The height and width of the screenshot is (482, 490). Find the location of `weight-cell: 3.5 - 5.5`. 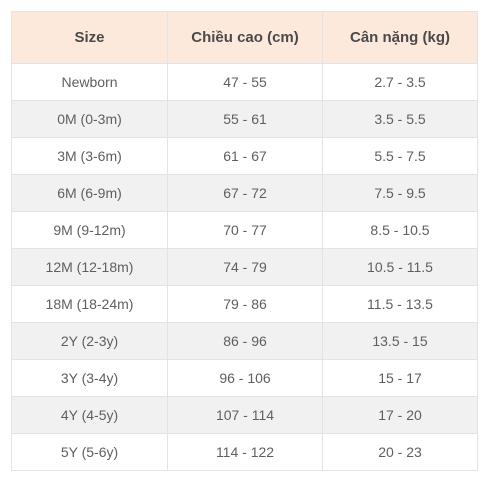

weight-cell: 3.5 - 5.5 is located at coordinates (400, 119).